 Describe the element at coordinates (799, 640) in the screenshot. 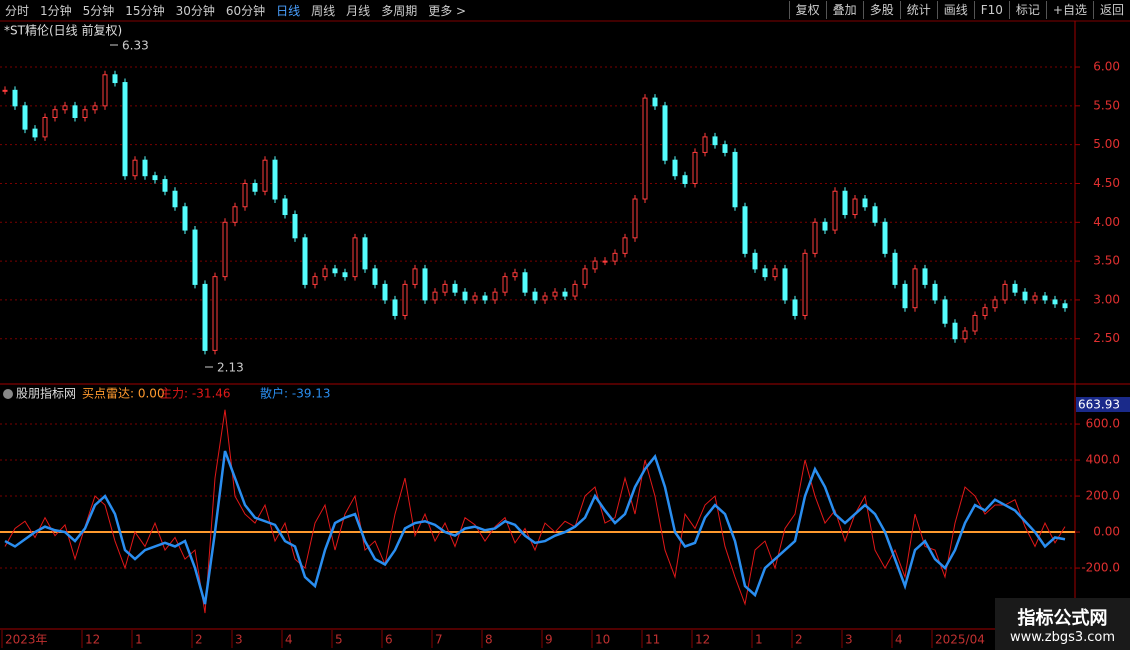

I see `x-tick-label: 2` at that location.